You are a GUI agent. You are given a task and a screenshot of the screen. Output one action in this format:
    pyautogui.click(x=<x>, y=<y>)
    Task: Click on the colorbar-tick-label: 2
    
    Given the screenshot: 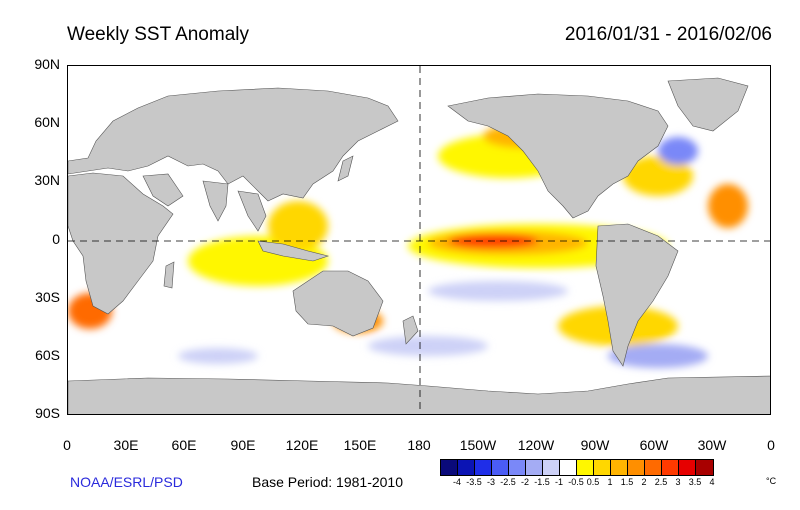 What is the action you would take?
    pyautogui.click(x=644, y=482)
    